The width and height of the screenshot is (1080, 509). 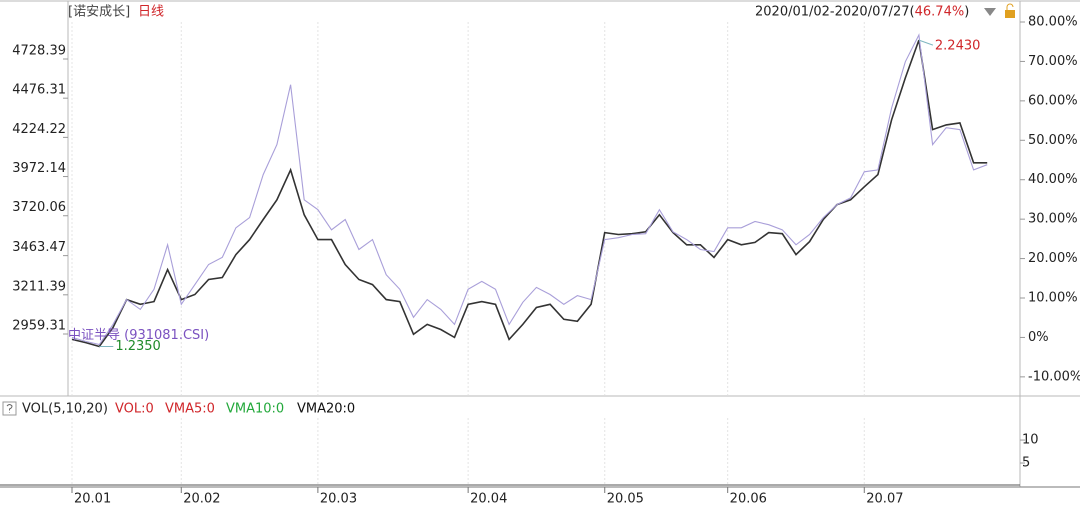 I want to click on max-label: 2.2430, so click(x=958, y=46).